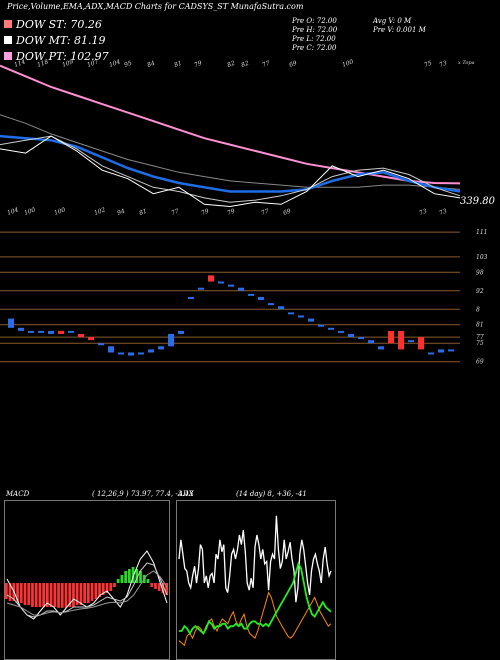 This screenshot has width=500, height=660. What do you see at coordinates (314, 48) in the screenshot?
I see `pre-close: Pre C: 72.00` at bounding box center [314, 48].